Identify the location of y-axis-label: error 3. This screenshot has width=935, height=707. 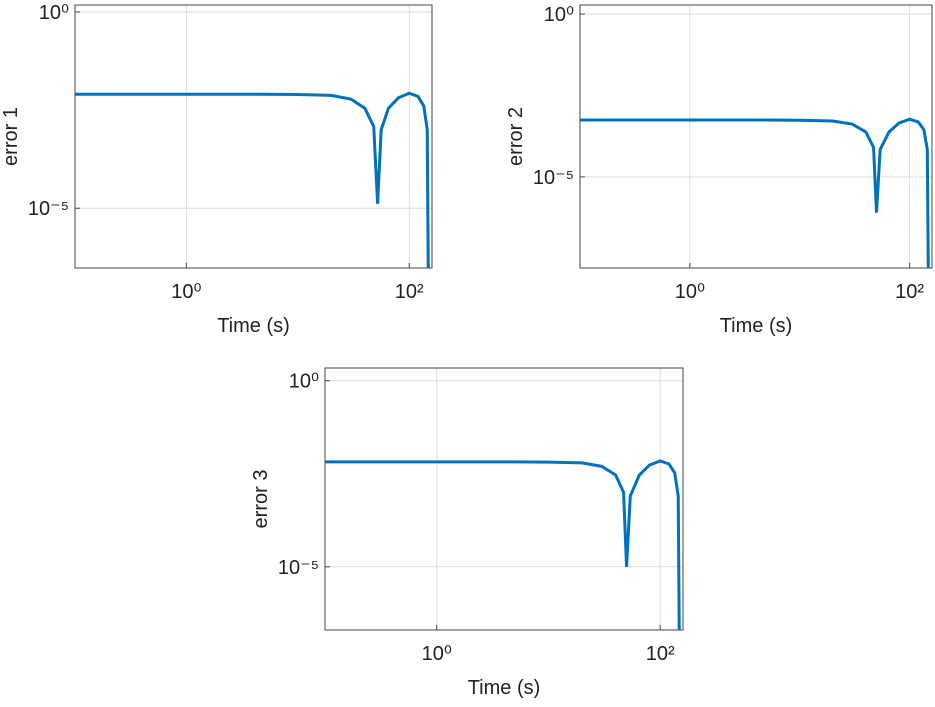
(261, 499).